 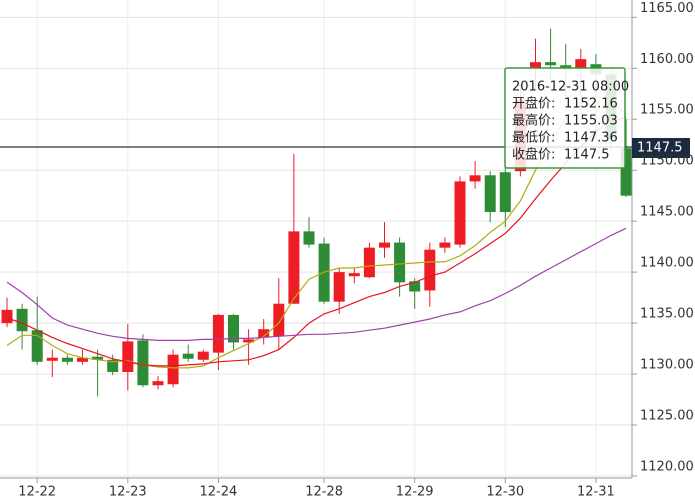 I want to click on tooltip-value: 1147.5, so click(x=587, y=155).